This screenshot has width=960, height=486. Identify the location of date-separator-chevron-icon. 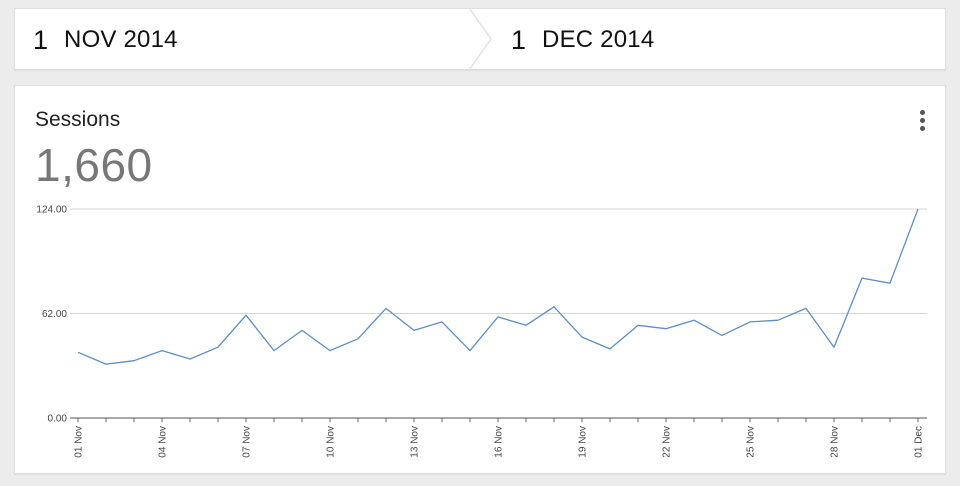
(480, 39).